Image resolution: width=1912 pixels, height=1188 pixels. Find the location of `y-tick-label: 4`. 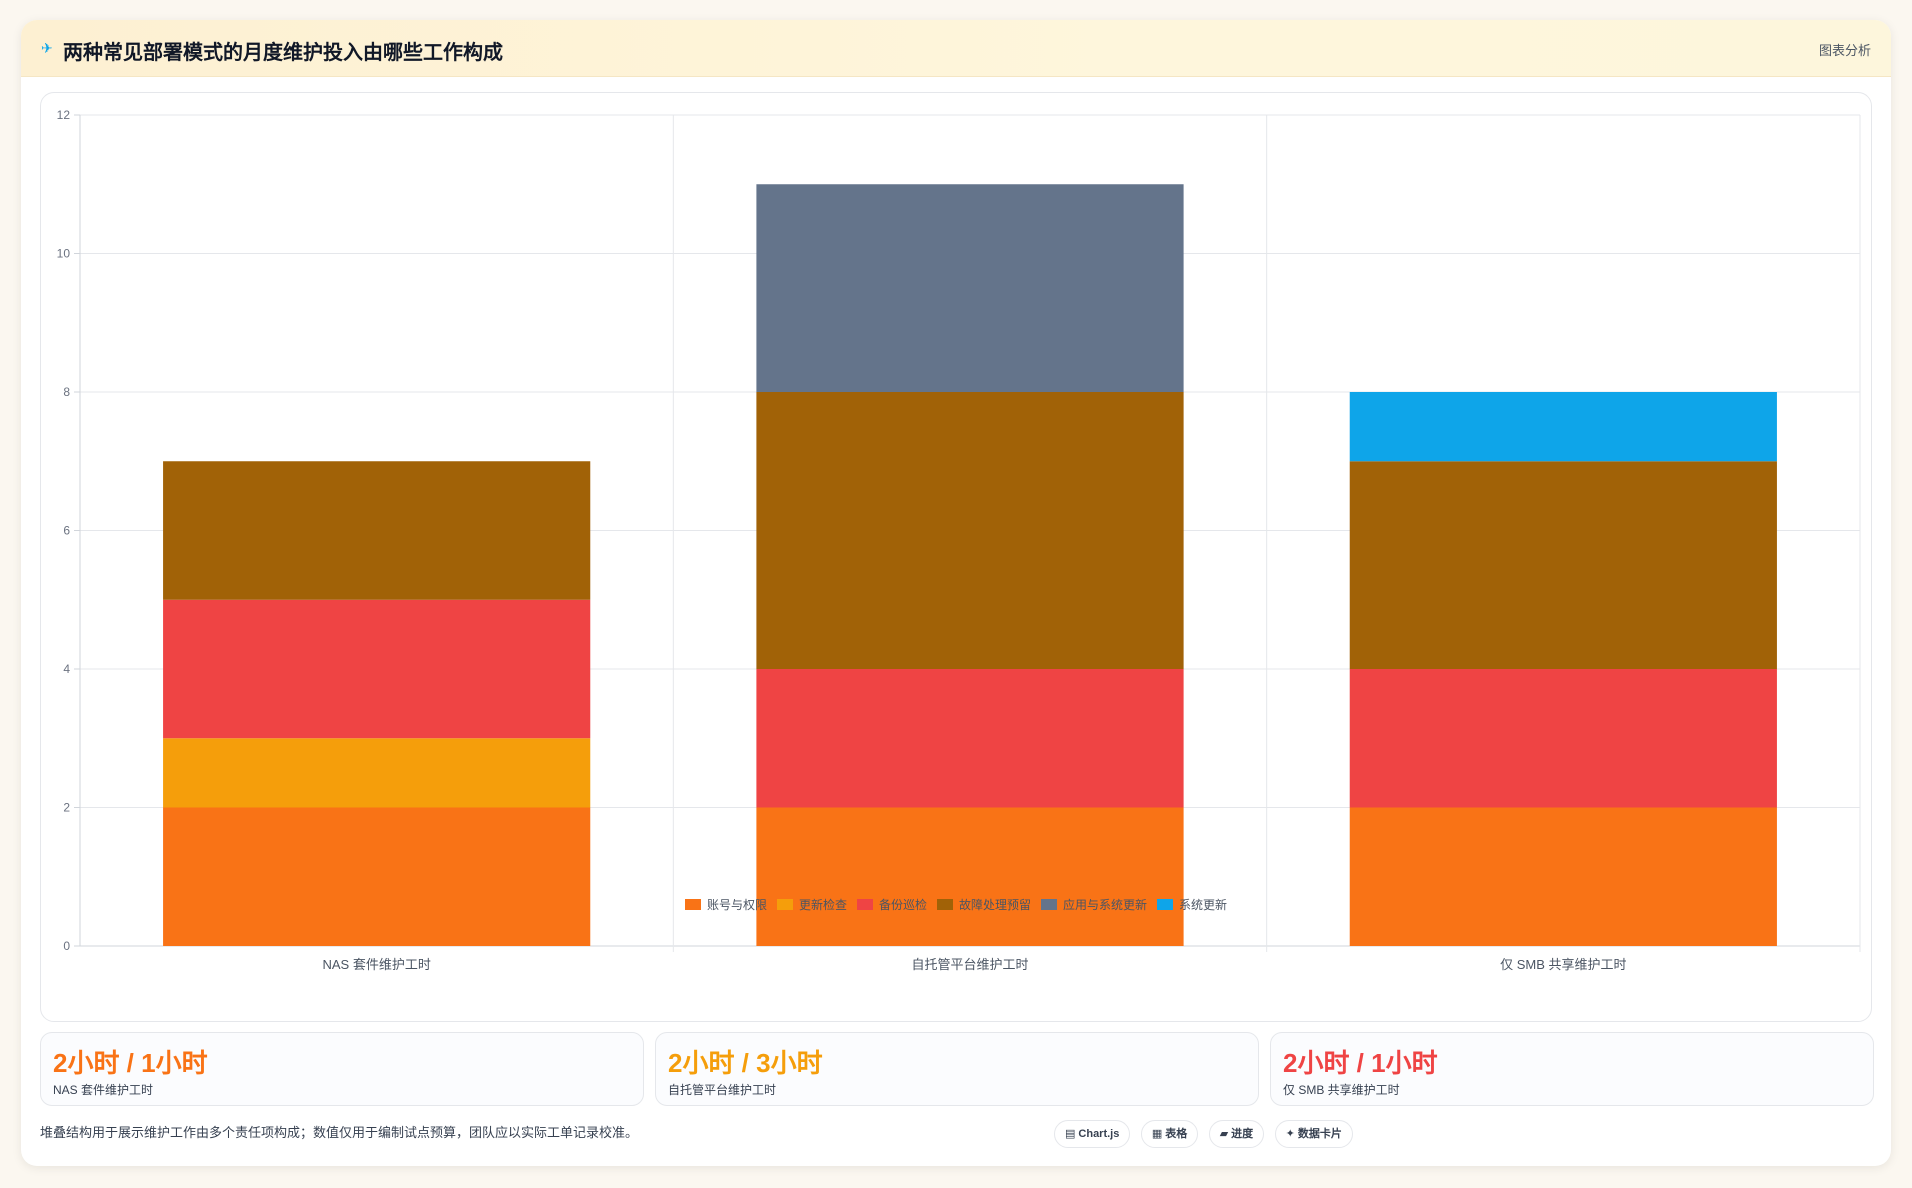

y-tick-label: 4 is located at coordinates (66, 669).